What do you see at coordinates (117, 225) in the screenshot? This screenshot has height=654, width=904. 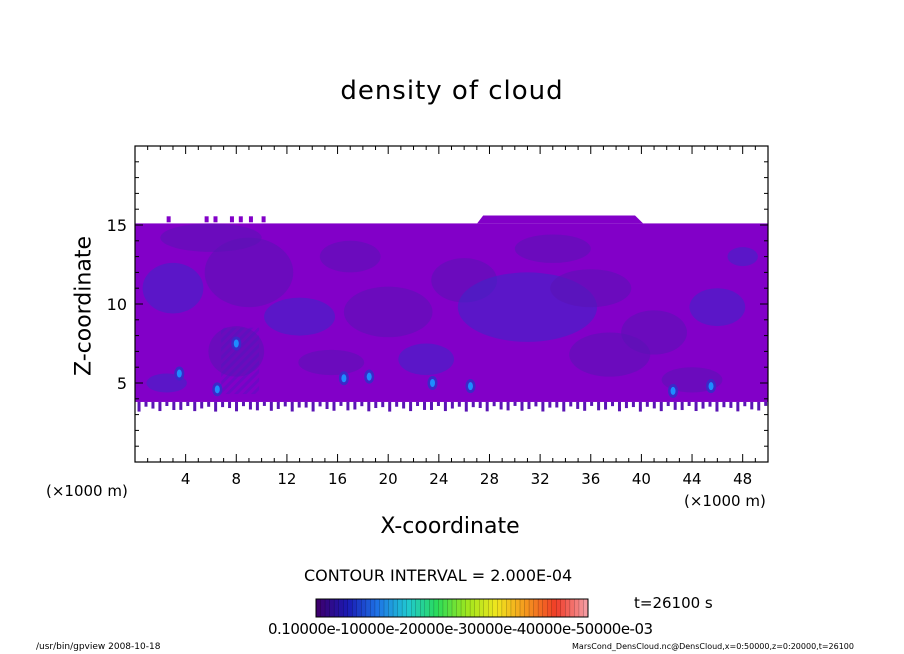 I see `y-tick-label: 15` at bounding box center [117, 225].